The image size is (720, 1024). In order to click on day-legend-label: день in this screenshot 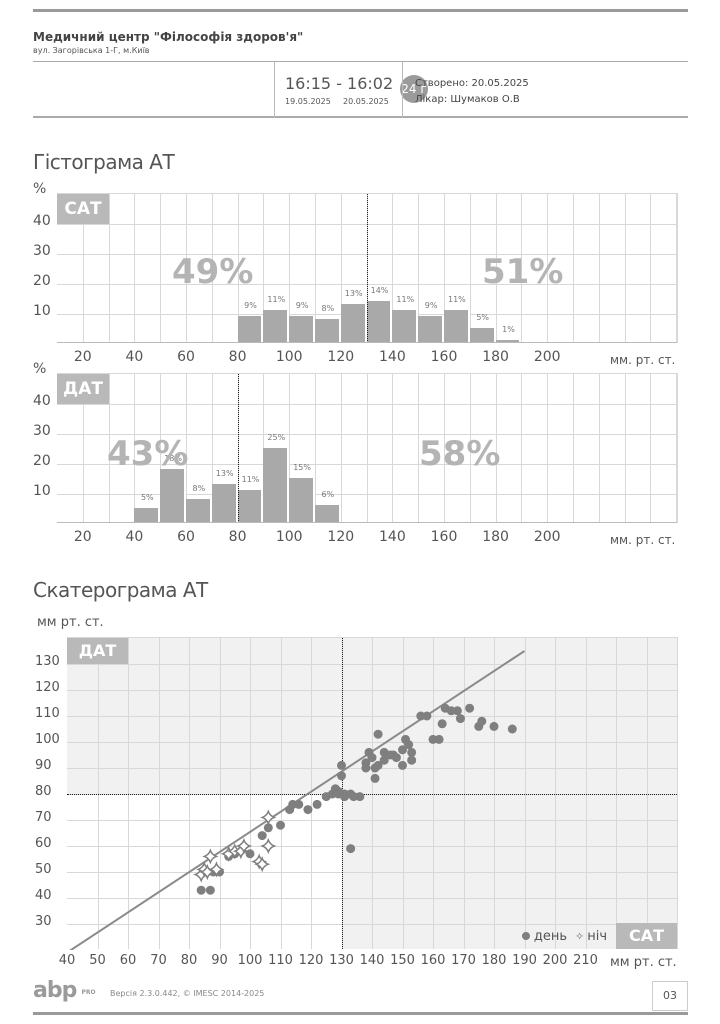, I will do `click(550, 936)`.